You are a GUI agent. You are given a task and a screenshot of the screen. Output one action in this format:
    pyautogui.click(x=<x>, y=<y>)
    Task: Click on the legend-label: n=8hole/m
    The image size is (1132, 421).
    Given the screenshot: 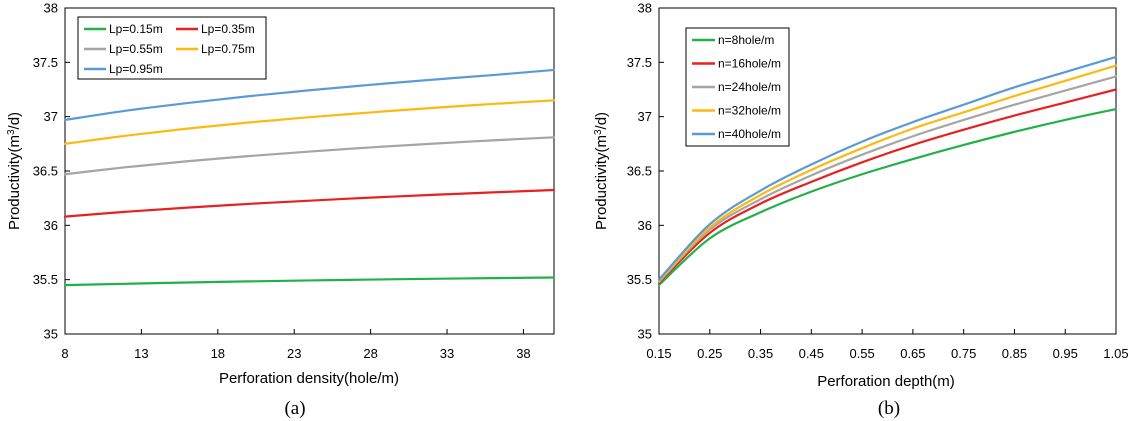 What is the action you would take?
    pyautogui.click(x=746, y=40)
    